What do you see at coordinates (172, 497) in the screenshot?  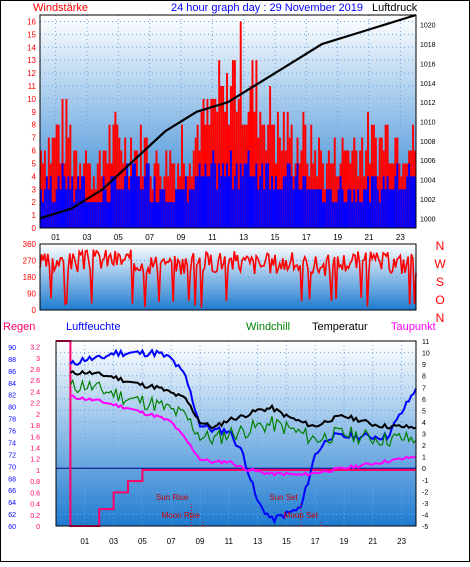 I see `event-label: Sun Rise` at bounding box center [172, 497].